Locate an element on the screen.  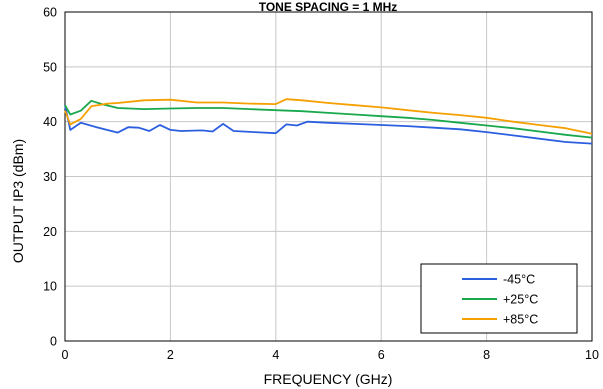
x-axis-title: FREQUENCY (GHz) is located at coordinates (328, 379).